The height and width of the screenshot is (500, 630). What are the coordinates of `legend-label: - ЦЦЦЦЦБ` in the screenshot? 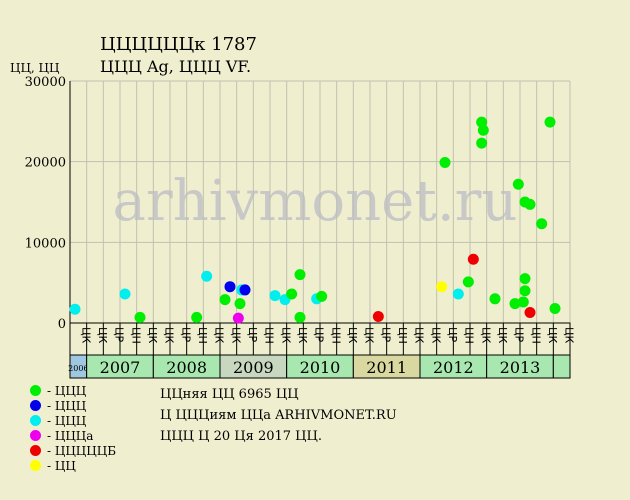 It's located at (82, 450).